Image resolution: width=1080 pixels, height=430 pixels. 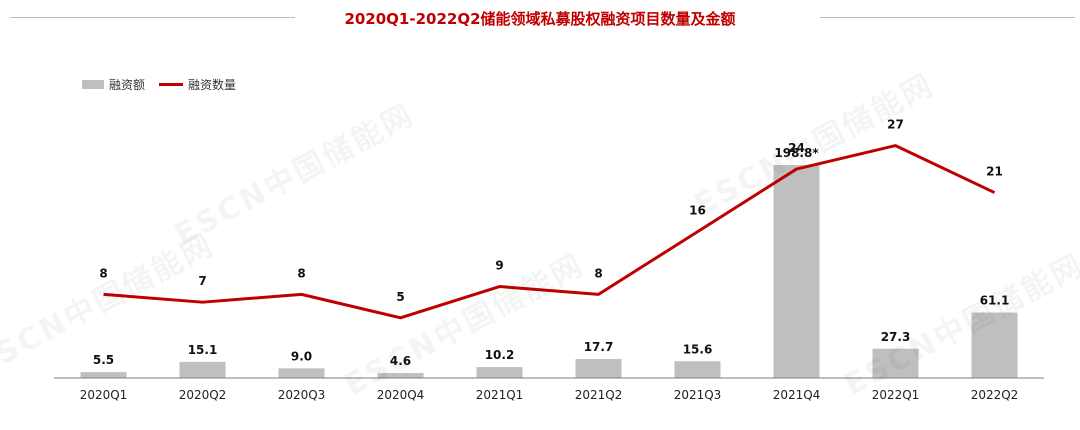 What do you see at coordinates (895, 125) in the screenshot?
I see `line-label-2022Q1: 27` at bounding box center [895, 125].